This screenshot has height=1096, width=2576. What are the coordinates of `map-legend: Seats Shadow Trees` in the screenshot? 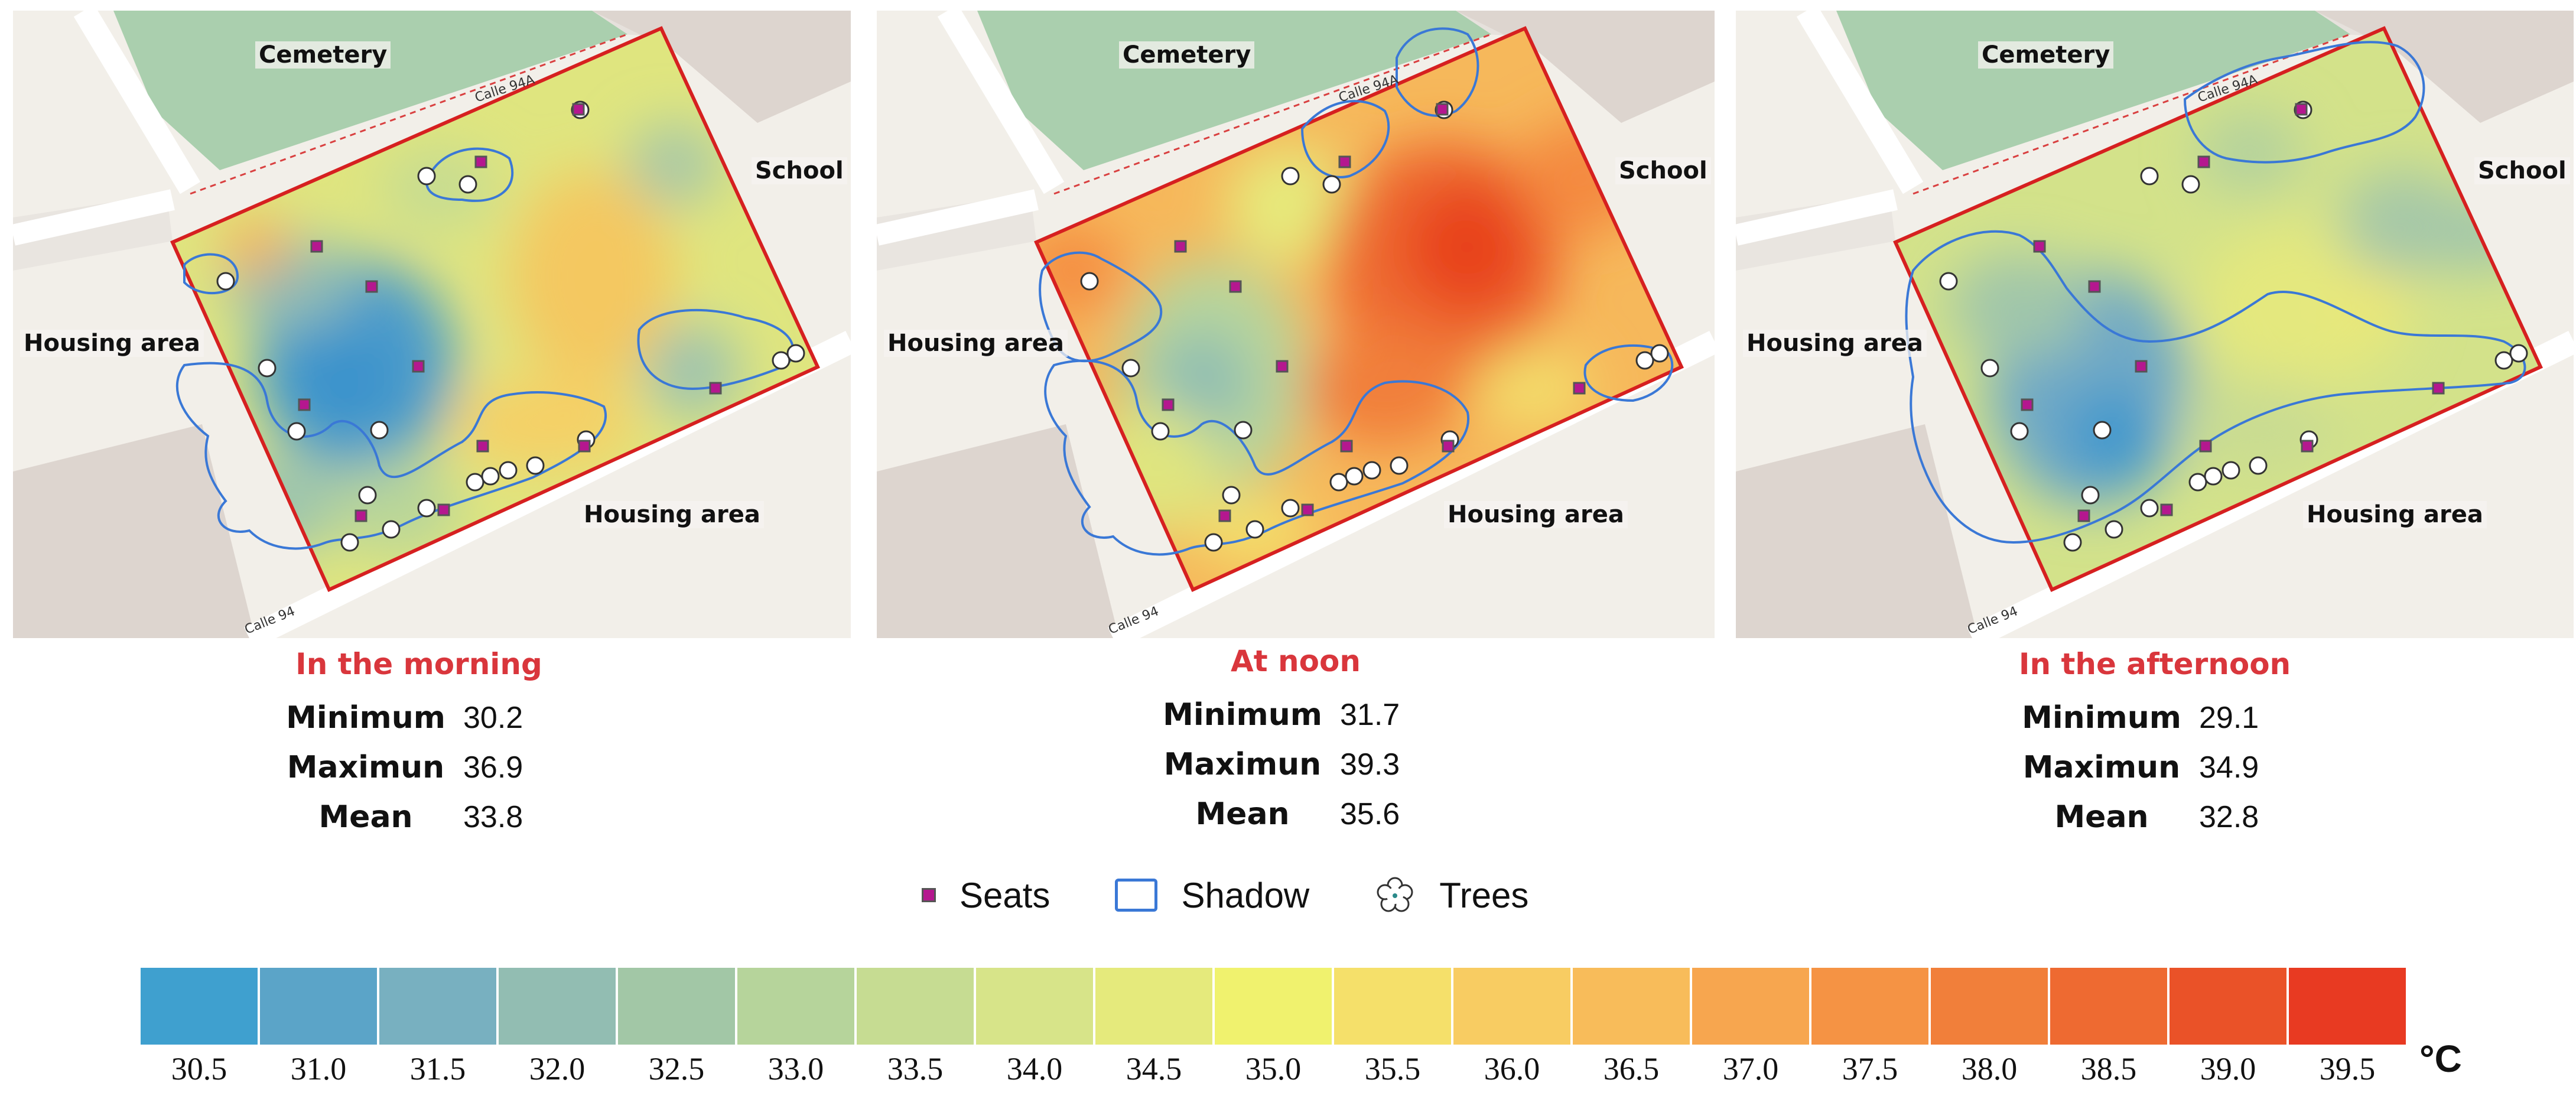 It's located at (1258, 895).